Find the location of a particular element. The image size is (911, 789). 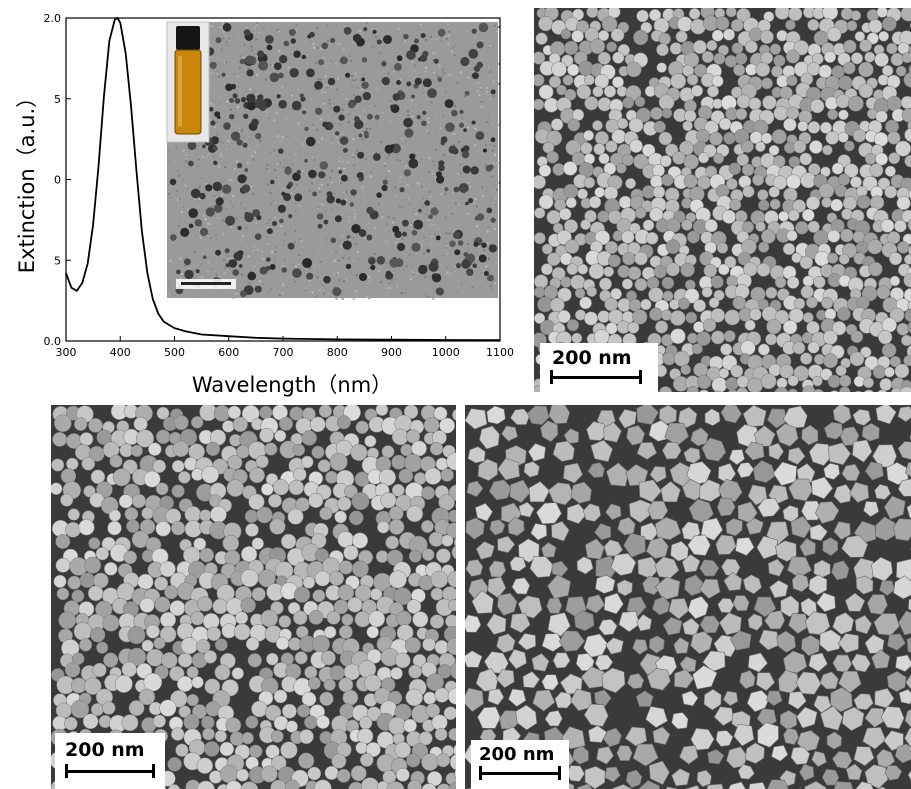

y-tick-label: 5 is located at coordinates (57, 260).